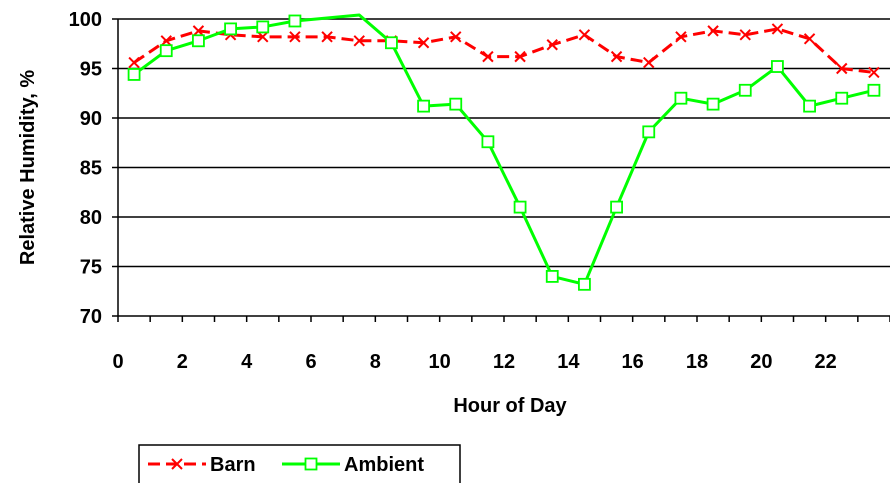 The width and height of the screenshot is (890, 483). What do you see at coordinates (85, 20) in the screenshot?
I see `y-tick-label: 100` at bounding box center [85, 20].